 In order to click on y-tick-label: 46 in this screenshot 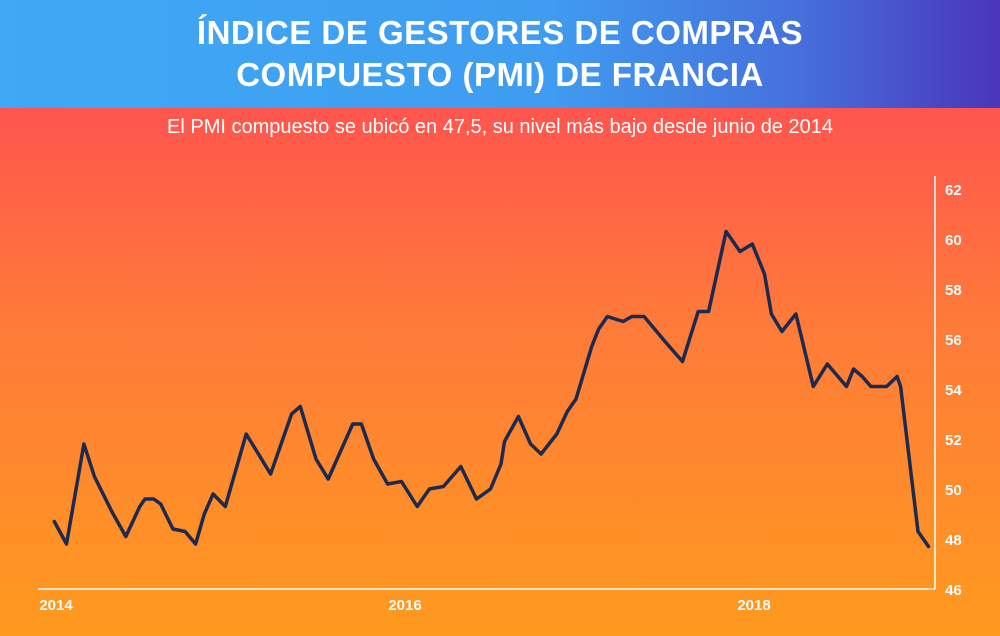, I will do `click(953, 590)`.